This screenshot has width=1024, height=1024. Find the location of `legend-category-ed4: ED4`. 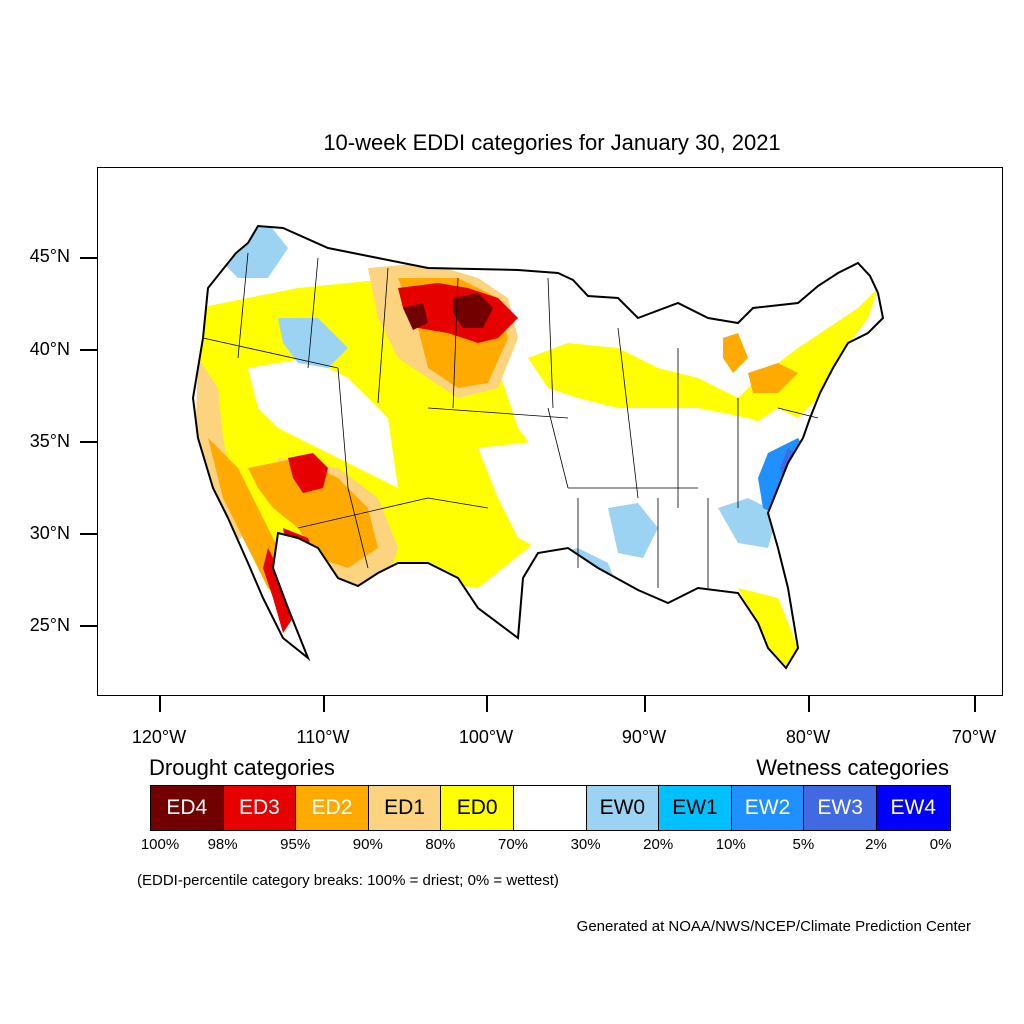

legend-category-ed4: ED4 is located at coordinates (187, 808).